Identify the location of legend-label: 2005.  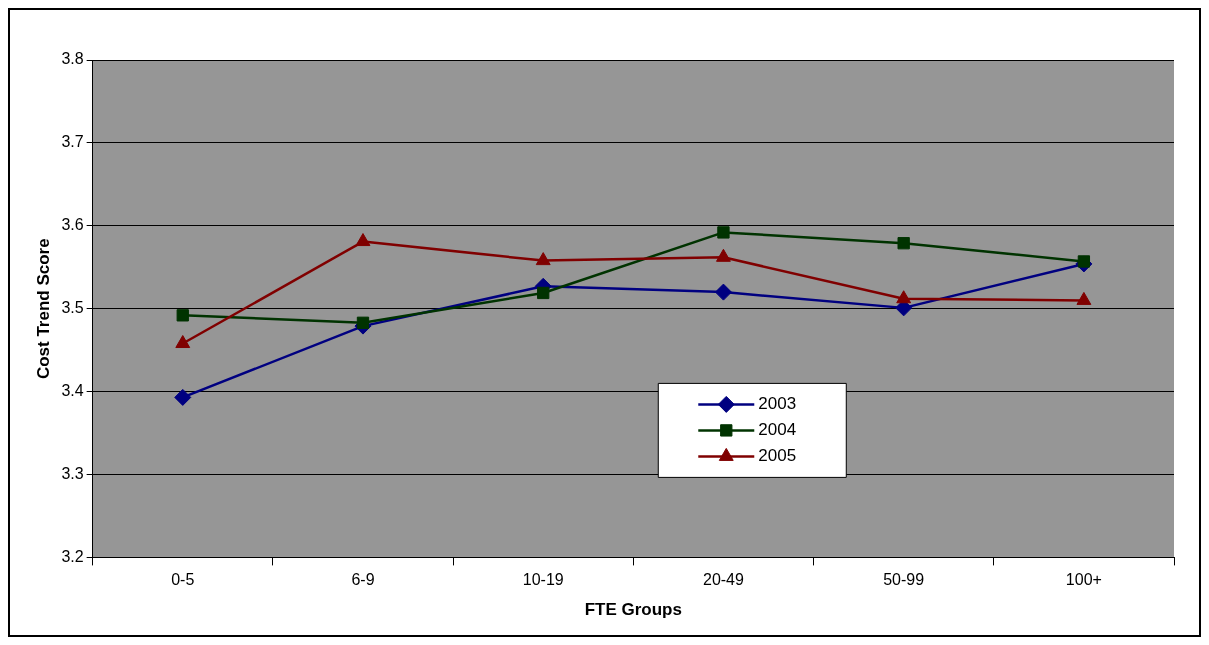
(777, 456).